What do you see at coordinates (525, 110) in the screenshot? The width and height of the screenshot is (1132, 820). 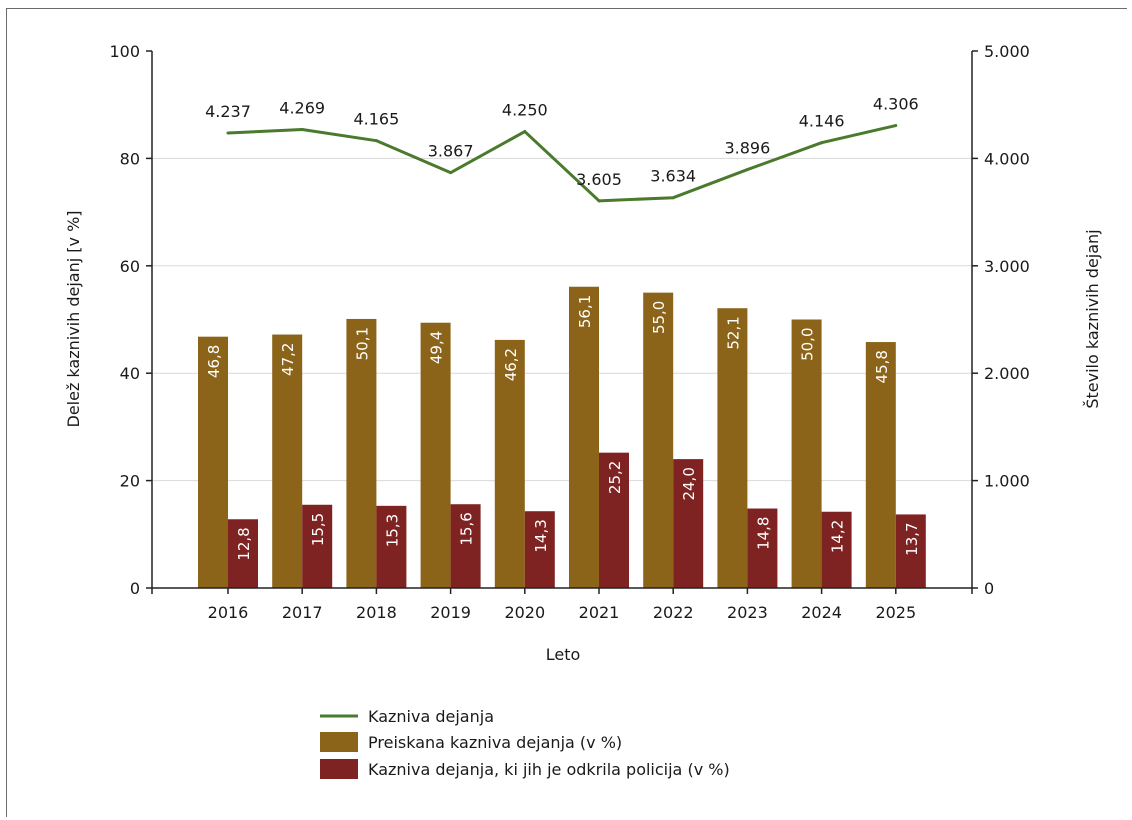 I see `line-point-label: 4.250` at bounding box center [525, 110].